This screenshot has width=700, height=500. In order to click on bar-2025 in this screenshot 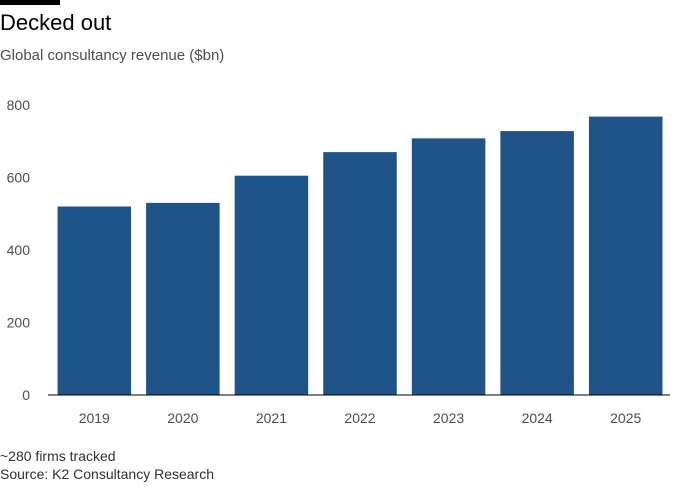, I will do `click(625, 255)`.